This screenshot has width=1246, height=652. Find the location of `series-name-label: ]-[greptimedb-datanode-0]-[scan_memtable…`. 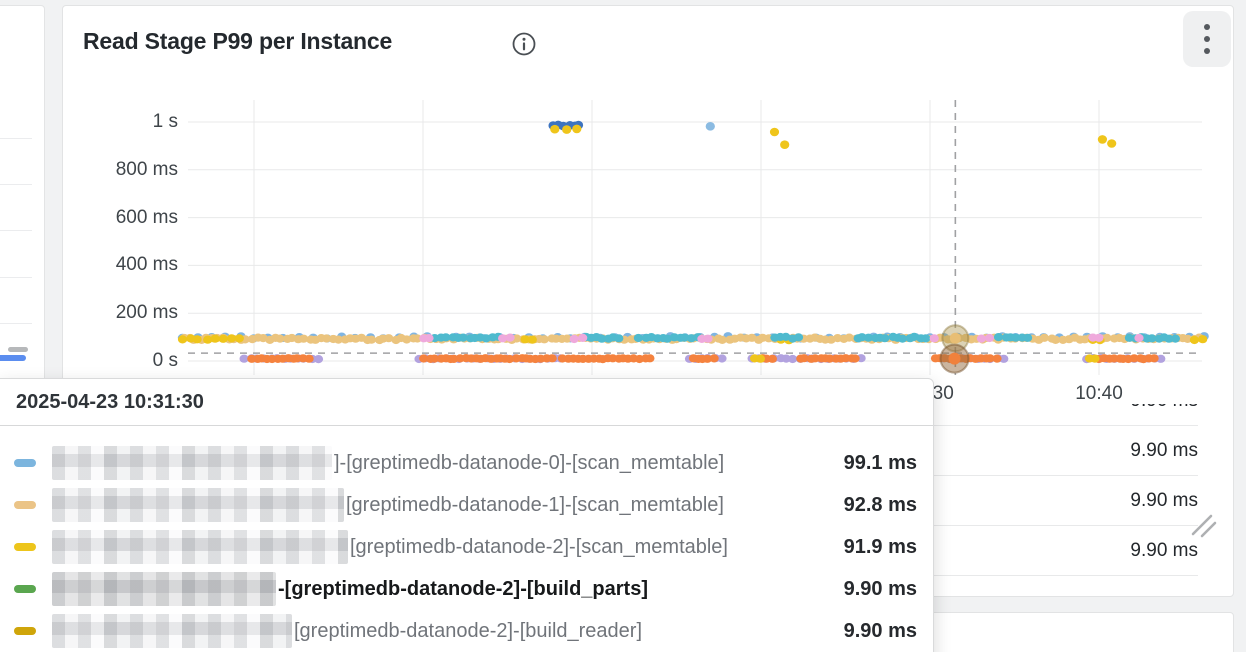

series-name-label: ]-[greptimedb-datanode-0]-[scan_memtable… is located at coordinates (529, 462).